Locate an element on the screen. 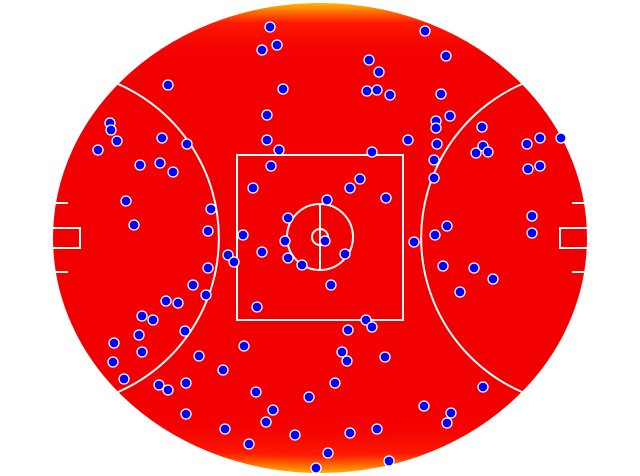  centre-square is located at coordinates (320, 237).